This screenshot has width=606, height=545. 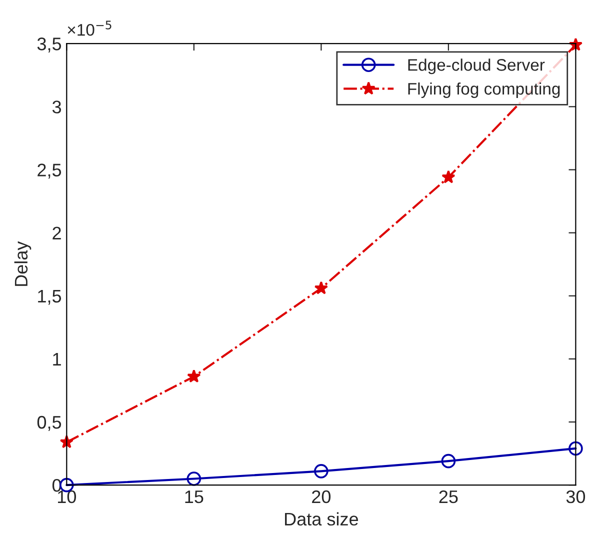 What do you see at coordinates (23, 263) in the screenshot?
I see `y-axis-title: Delay` at bounding box center [23, 263].